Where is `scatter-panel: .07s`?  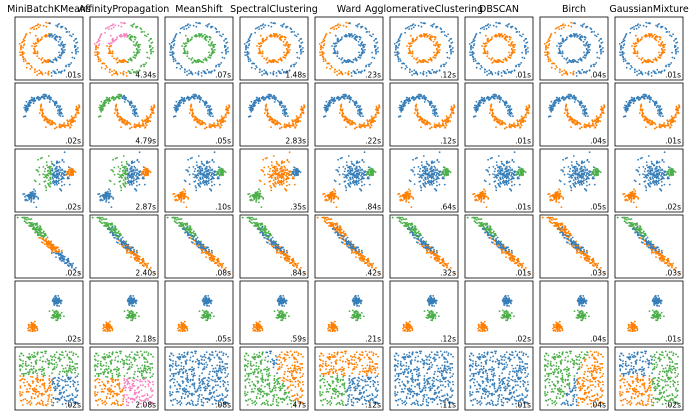
scatter-panel: .07s is located at coordinates (199, 48).